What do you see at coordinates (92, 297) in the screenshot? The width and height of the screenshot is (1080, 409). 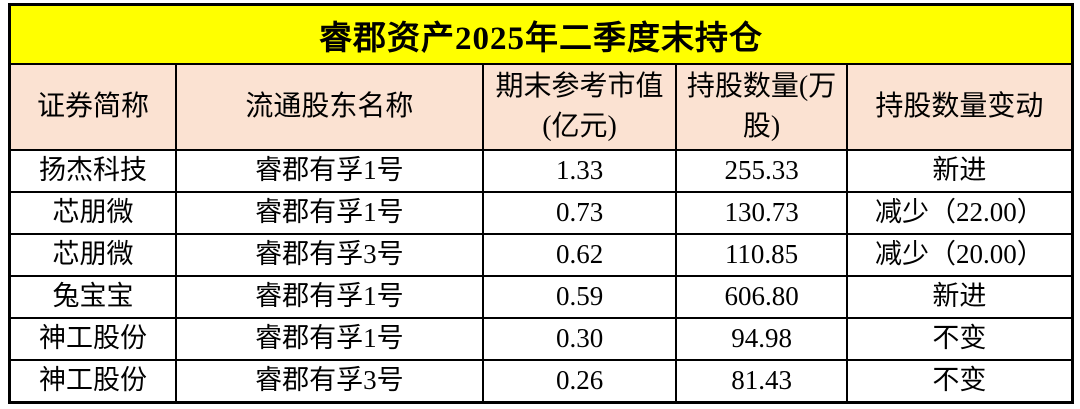 I see `cell-security-name: 兔宝宝` at bounding box center [92, 297].